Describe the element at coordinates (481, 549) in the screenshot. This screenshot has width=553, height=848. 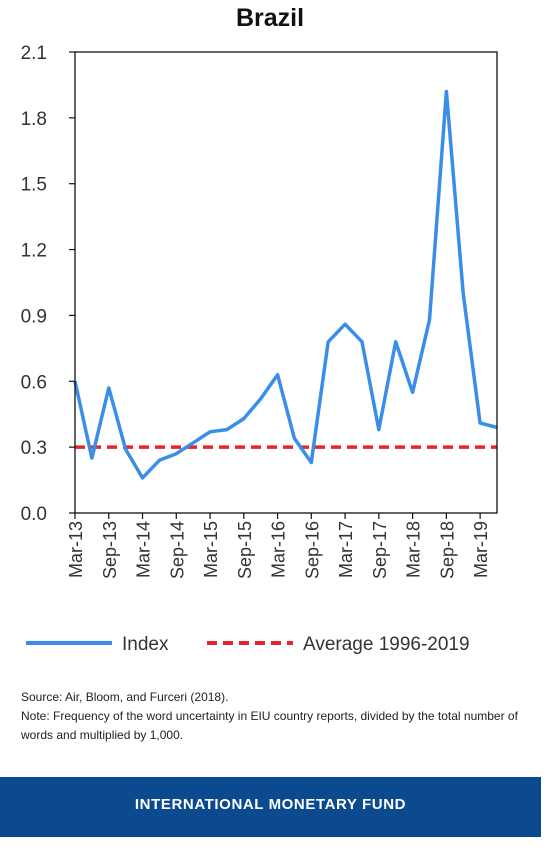
I see `x-tick-label: Mar-19` at that location.